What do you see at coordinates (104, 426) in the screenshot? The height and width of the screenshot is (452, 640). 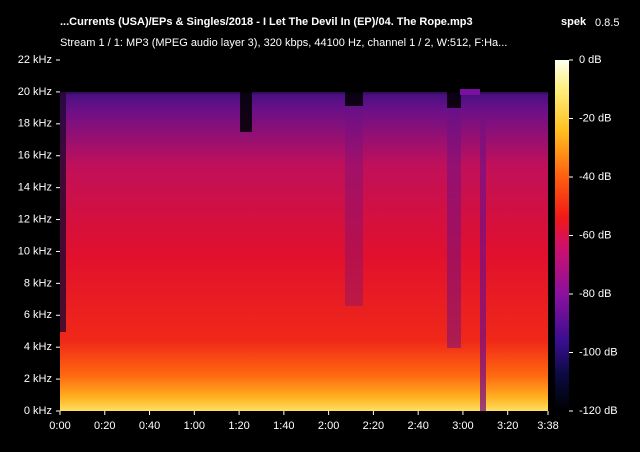 I see `x-tick-label: 0:20` at bounding box center [104, 426].